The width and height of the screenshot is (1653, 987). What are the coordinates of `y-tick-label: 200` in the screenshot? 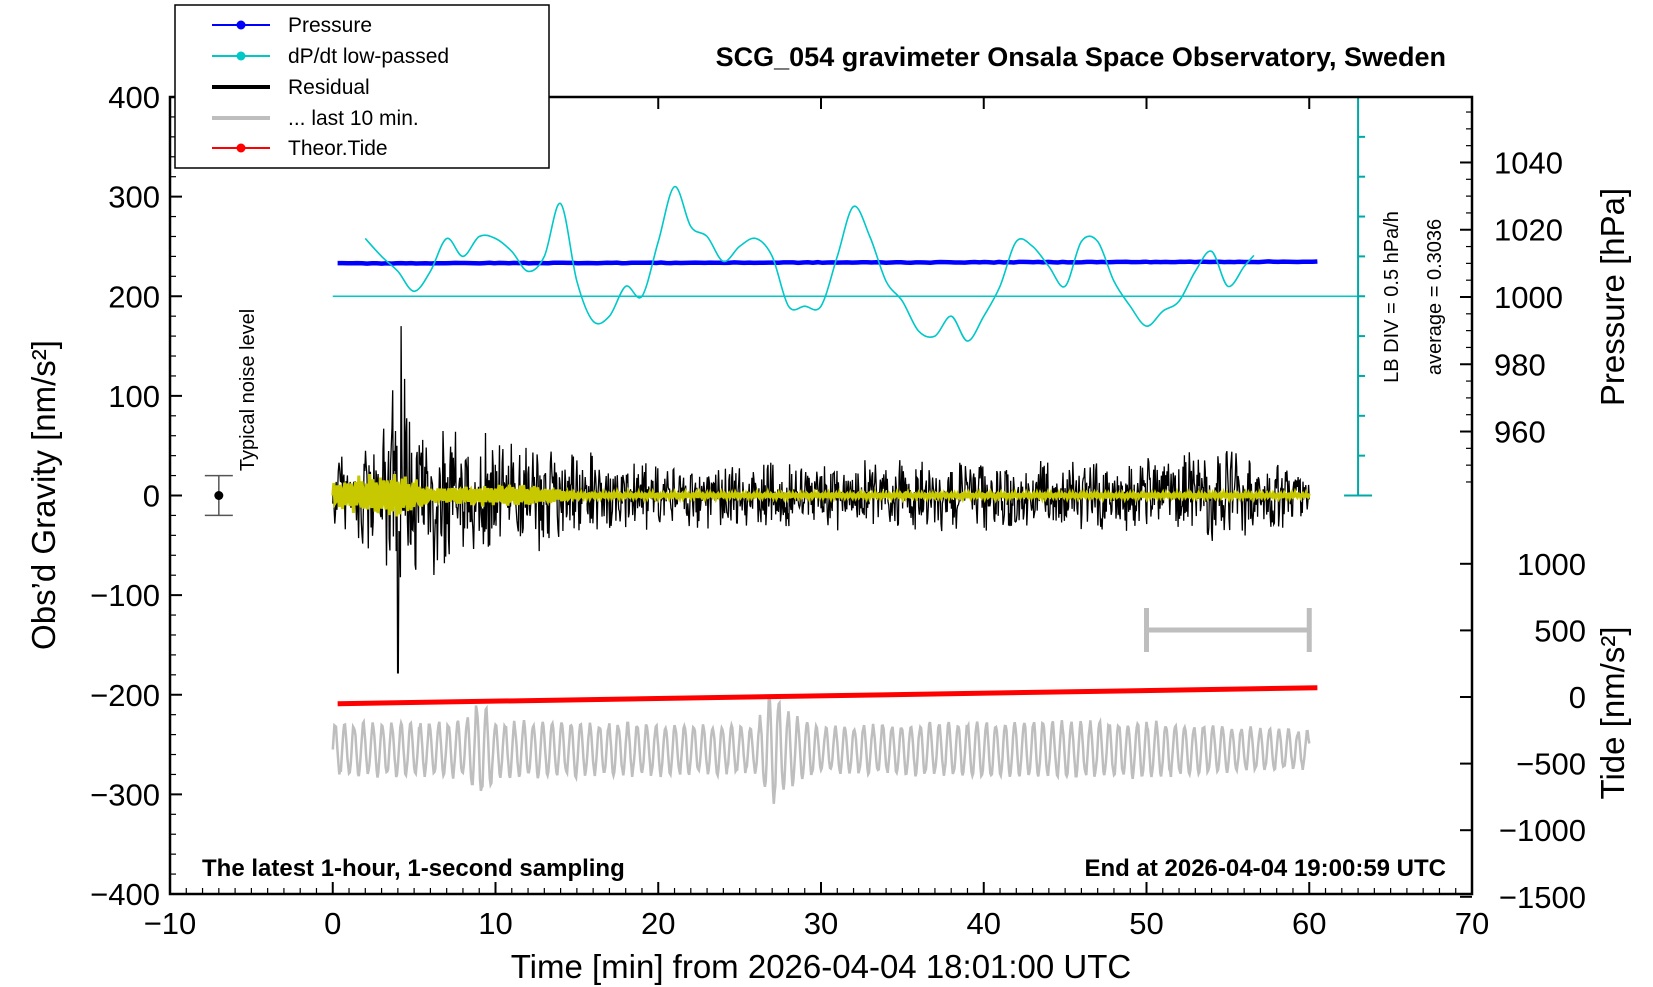 It's located at (134, 296).